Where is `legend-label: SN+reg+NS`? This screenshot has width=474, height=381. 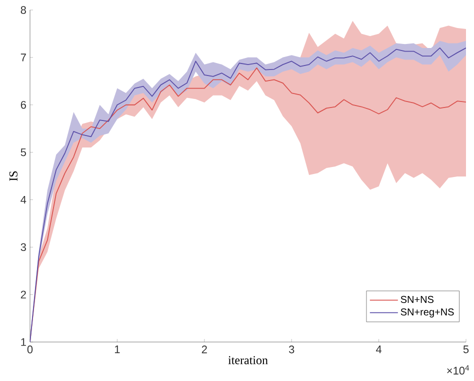
legend-label: SN+reg+NS is located at coordinates (427, 313).